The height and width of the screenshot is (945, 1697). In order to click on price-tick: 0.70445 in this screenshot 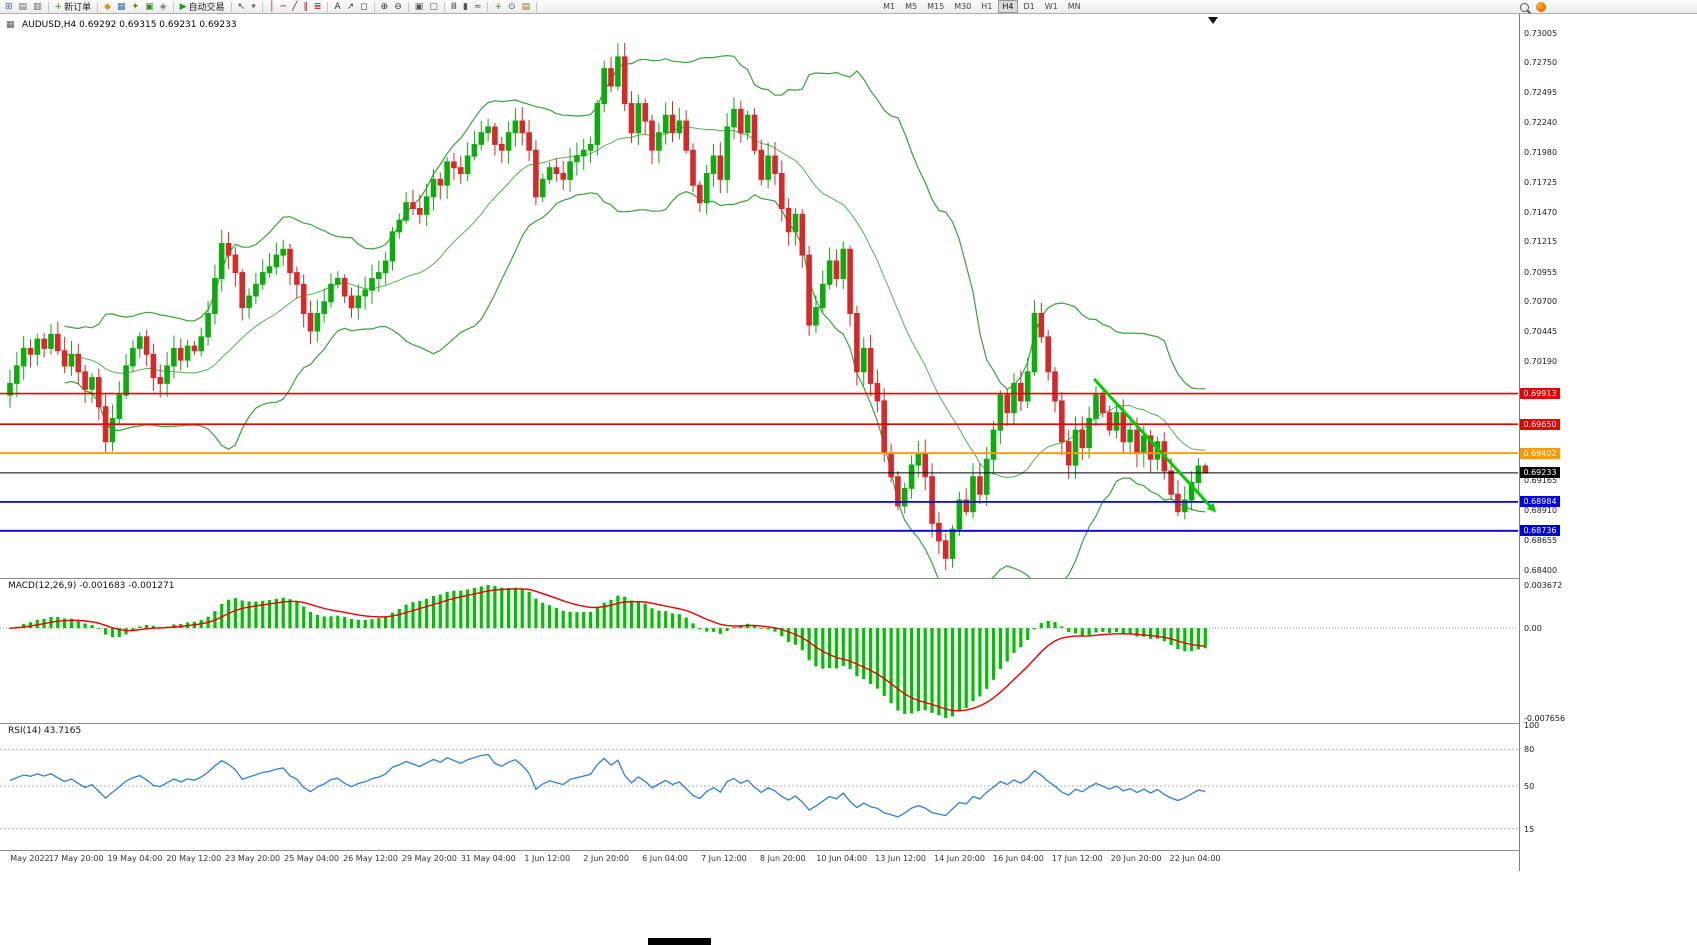, I will do `click(1541, 331)`.